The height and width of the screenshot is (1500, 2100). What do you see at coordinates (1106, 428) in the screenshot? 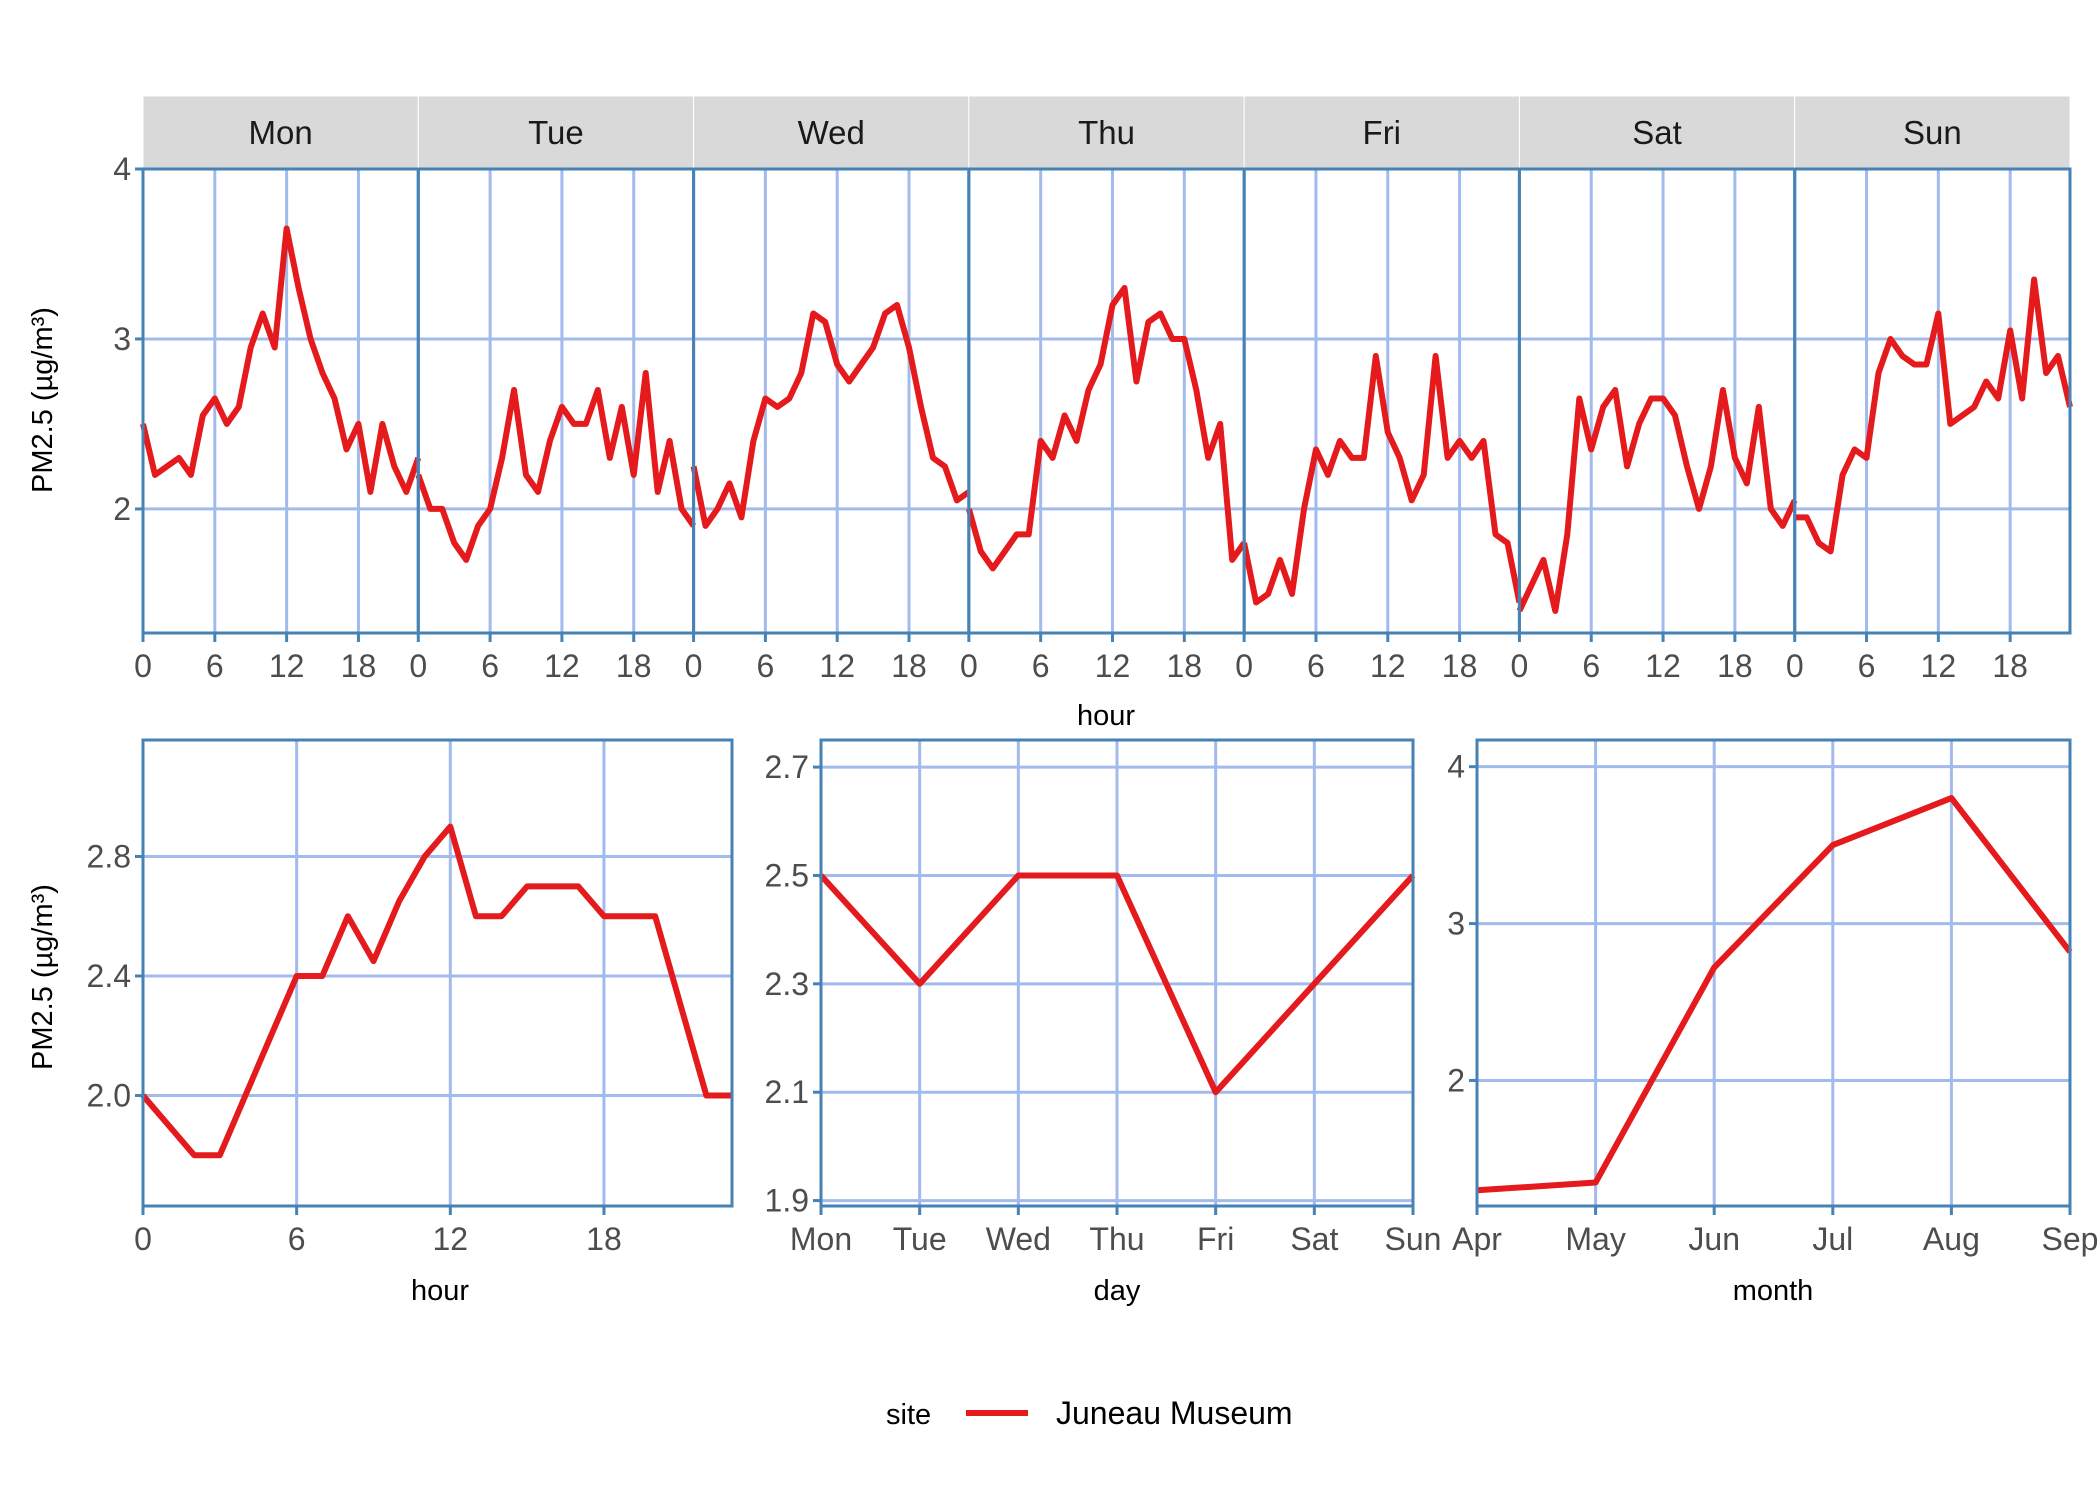
I see `series-line-thu` at bounding box center [1106, 428].